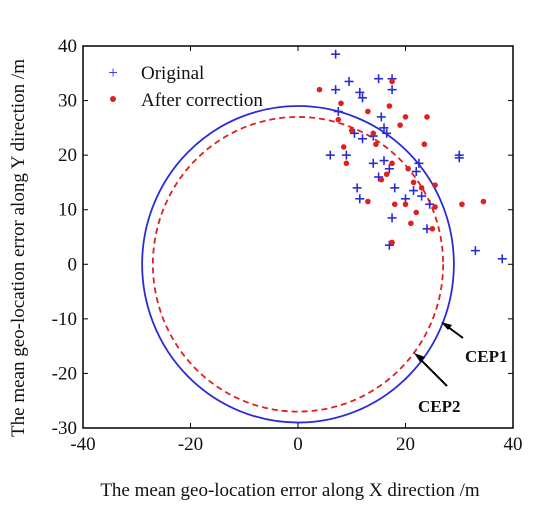 Image resolution: width=550 pixels, height=512 pixels. I want to click on cep2-arrow, so click(432, 371).